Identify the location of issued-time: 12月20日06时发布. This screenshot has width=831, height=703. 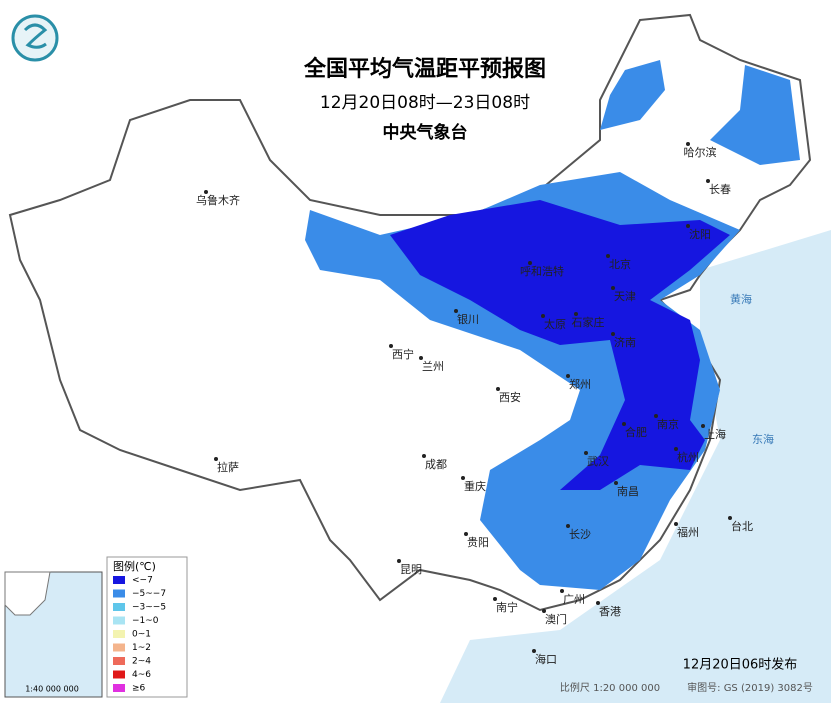
(740, 665).